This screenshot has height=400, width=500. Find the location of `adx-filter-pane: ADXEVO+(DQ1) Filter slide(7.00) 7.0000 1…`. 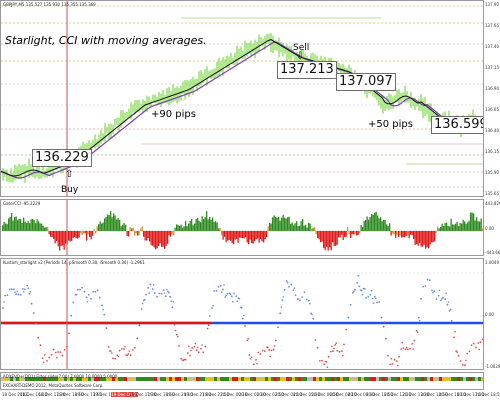

adx-filter-pane: ADXEVO+(DQ1) Filter slide(7.00) 7.0000 1… is located at coordinates (242, 381).